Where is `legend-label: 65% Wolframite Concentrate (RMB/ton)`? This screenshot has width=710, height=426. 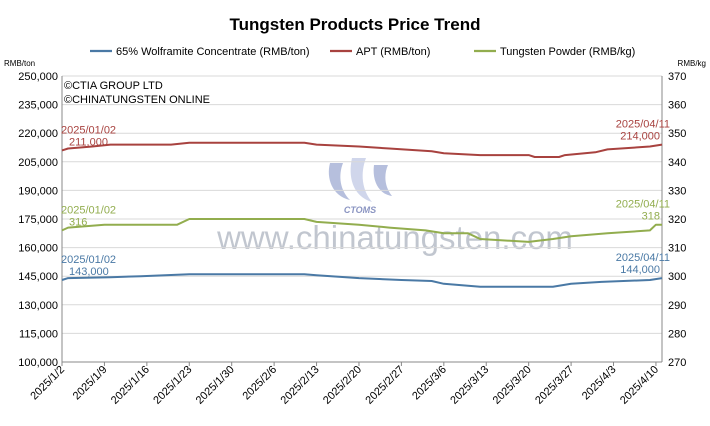
legend-label: 65% Wolframite Concentrate (RMB/ton) is located at coordinates (213, 52).